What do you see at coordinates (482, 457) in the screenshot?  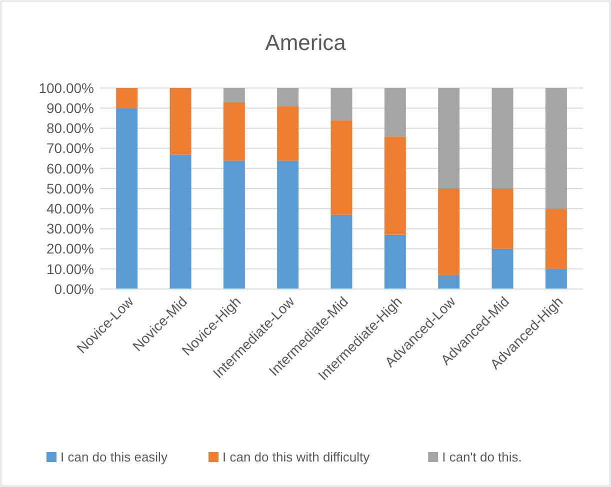 I see `legend-label: I can't do this.` at bounding box center [482, 457].